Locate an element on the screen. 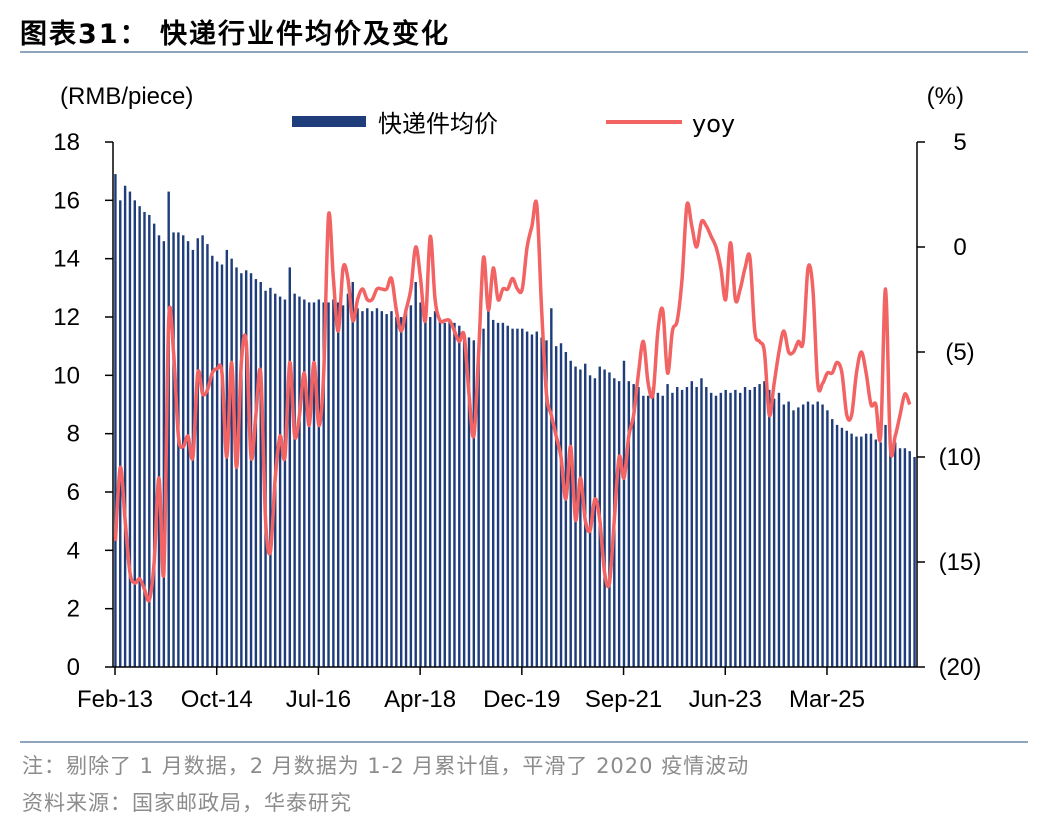  left-tick-label: 8 is located at coordinates (73, 434).